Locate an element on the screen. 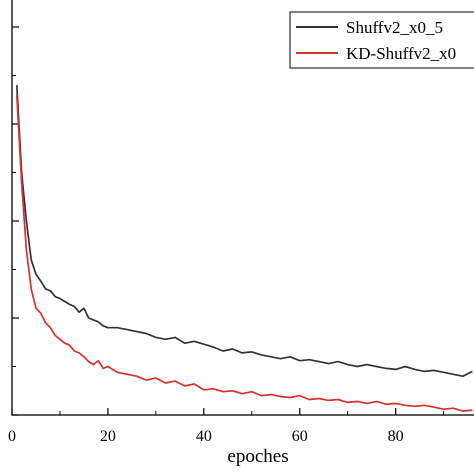 This screenshot has height=474, width=474. x-tick-label: 20 is located at coordinates (108, 436).